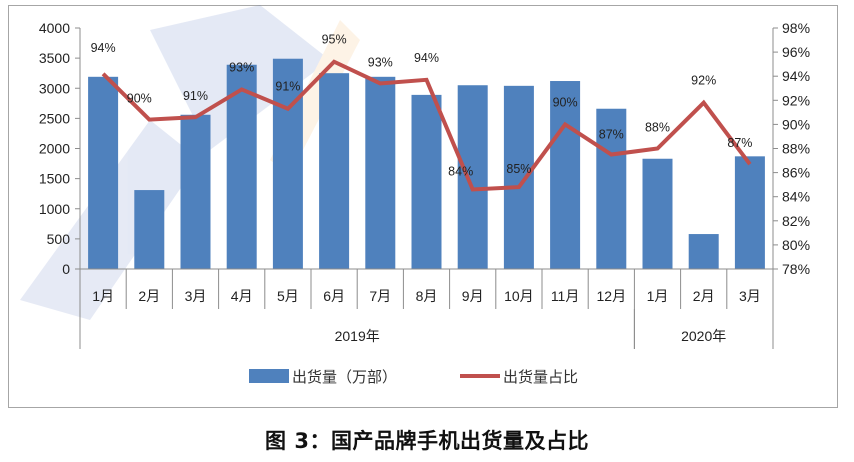 The image size is (854, 462). Describe the element at coordinates (334, 296) in the screenshot. I see `x-category-label: 6月` at that location.